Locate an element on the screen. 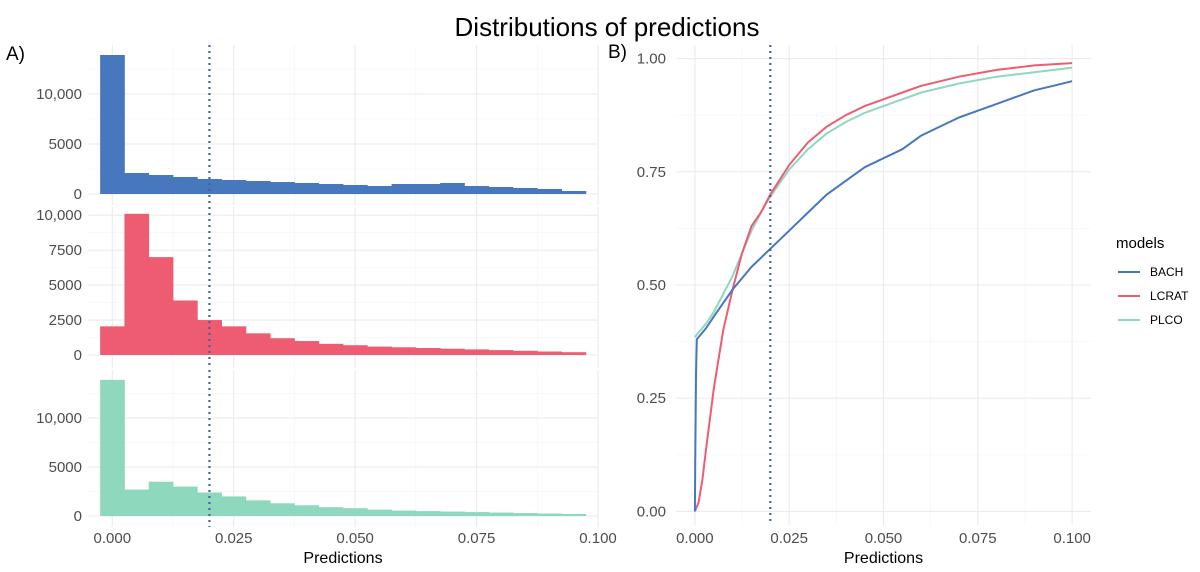 This screenshot has width=1200, height=572. y-tick-label: 0.00 is located at coordinates (651, 511).